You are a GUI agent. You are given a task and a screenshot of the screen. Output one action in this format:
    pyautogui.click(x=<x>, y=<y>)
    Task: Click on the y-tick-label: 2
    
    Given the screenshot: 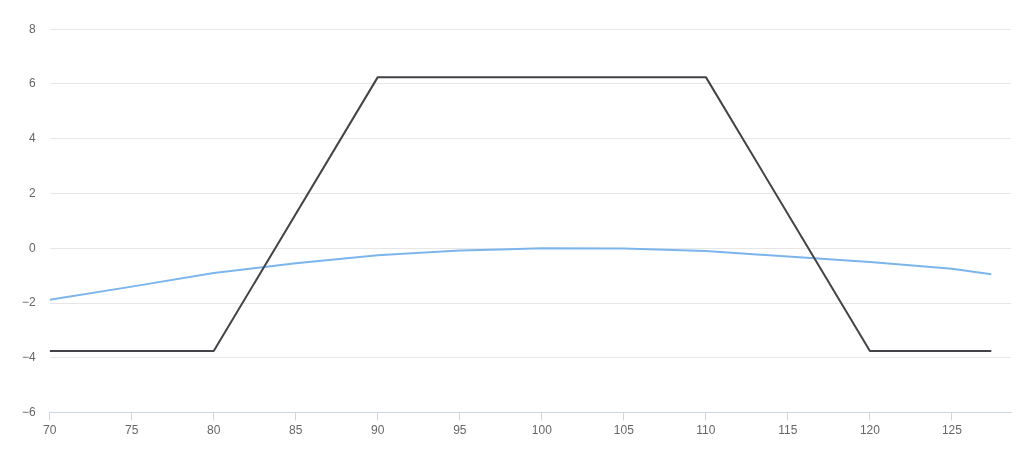 What is the action you would take?
    pyautogui.click(x=32, y=192)
    